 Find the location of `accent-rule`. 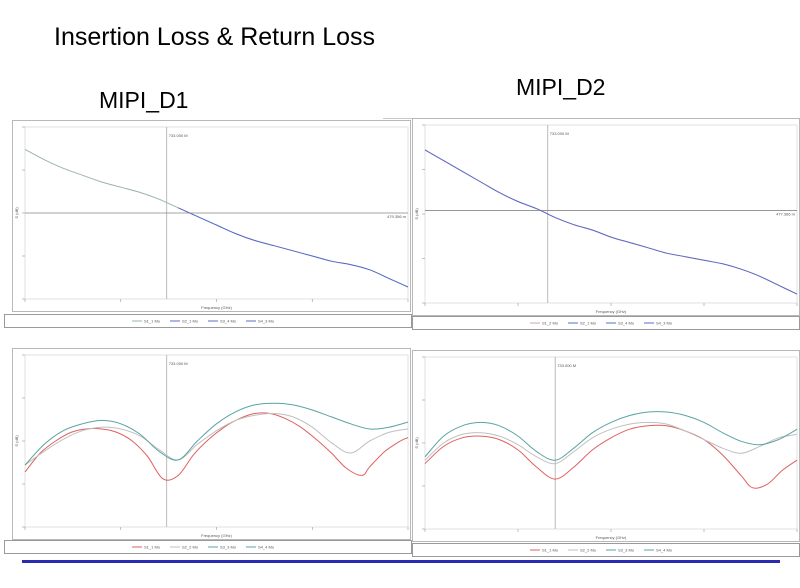

accent-rule is located at coordinates (401, 561).